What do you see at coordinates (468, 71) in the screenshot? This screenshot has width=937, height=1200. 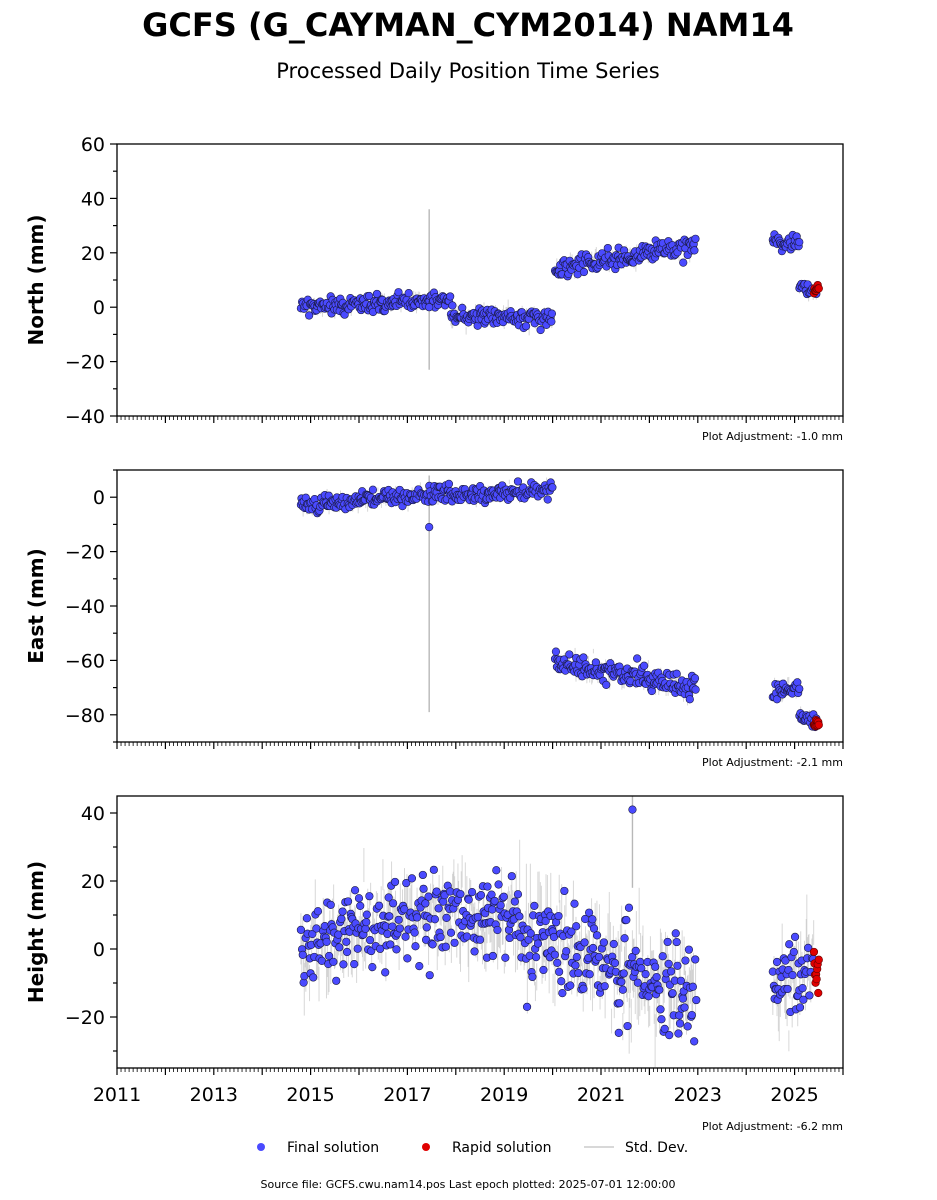 I see `chart-subtitle: Processed Daily Position Time Series` at bounding box center [468, 71].